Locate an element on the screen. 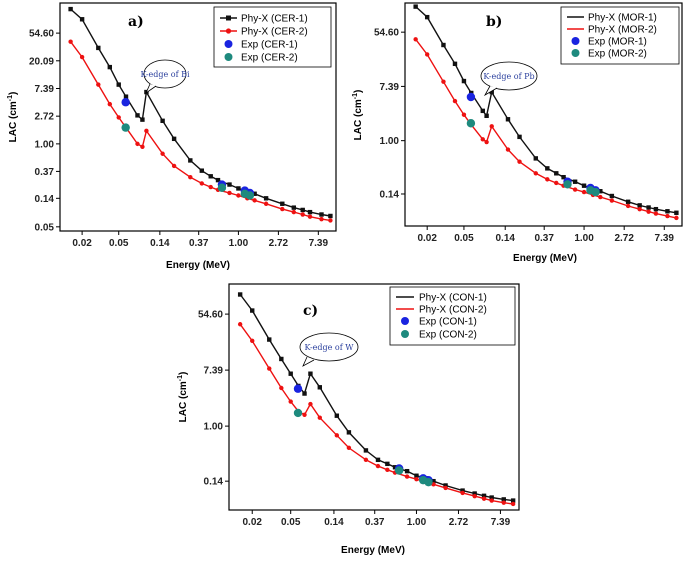 The image size is (685, 564). legend-label: Phy-X (CON-2) is located at coordinates (453, 310).